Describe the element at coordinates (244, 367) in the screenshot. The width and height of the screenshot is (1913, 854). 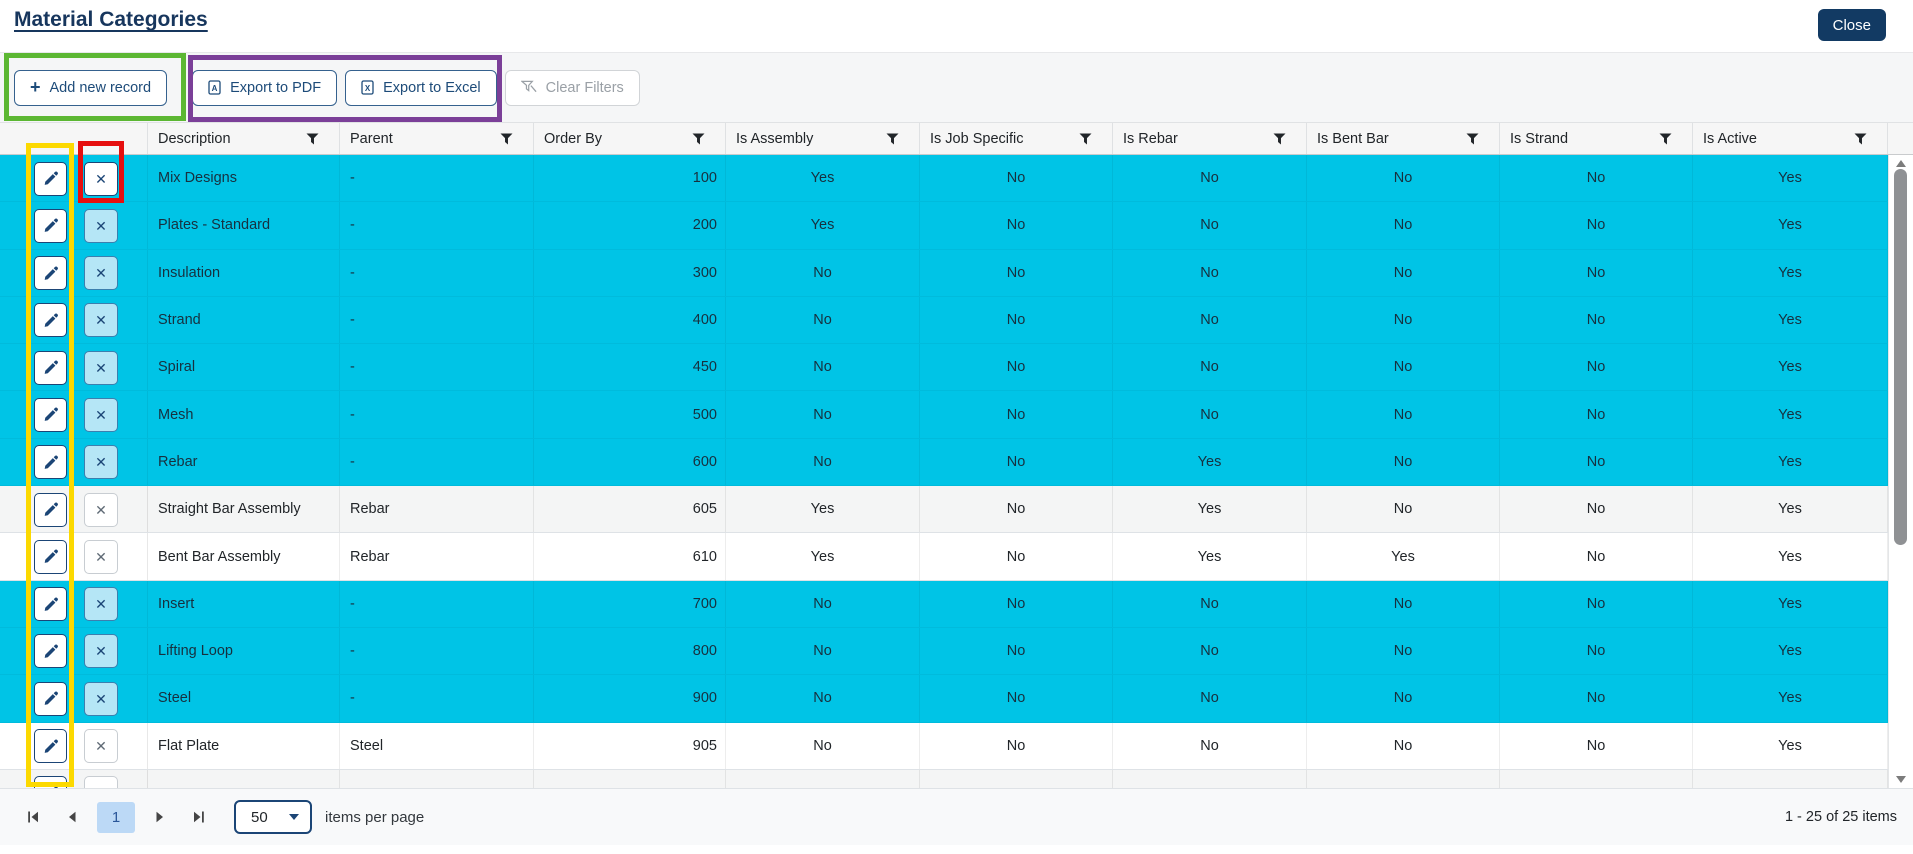
I see `cell-description: Spiral` at that location.